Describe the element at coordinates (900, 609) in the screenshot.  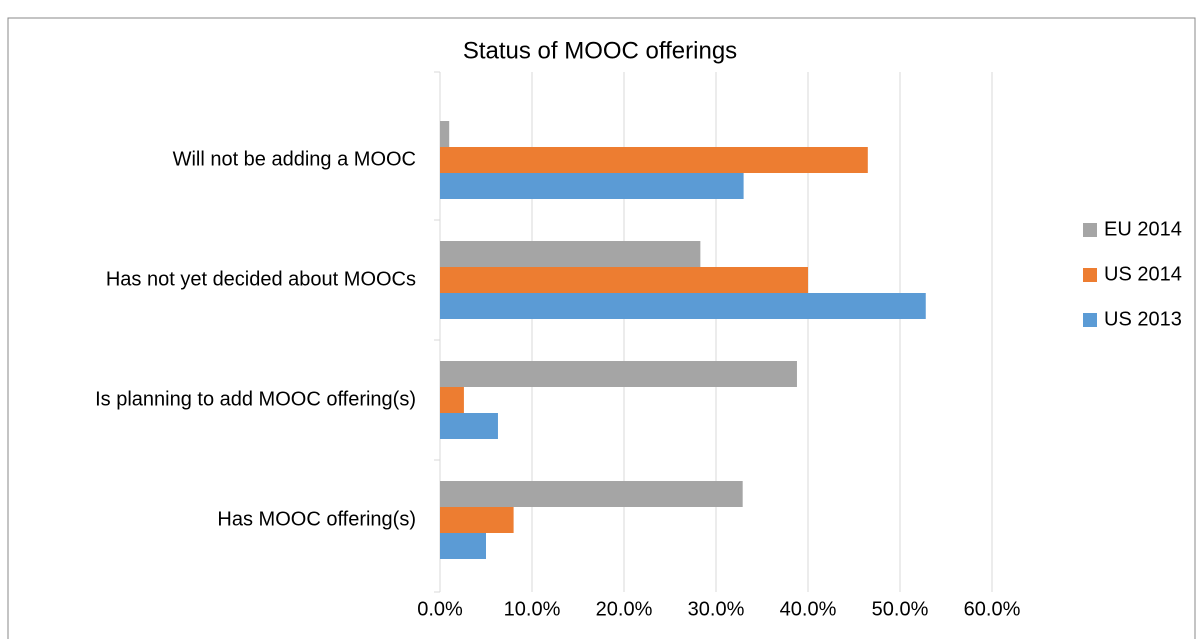
I see `x-tick-label: 50.0%` at that location.